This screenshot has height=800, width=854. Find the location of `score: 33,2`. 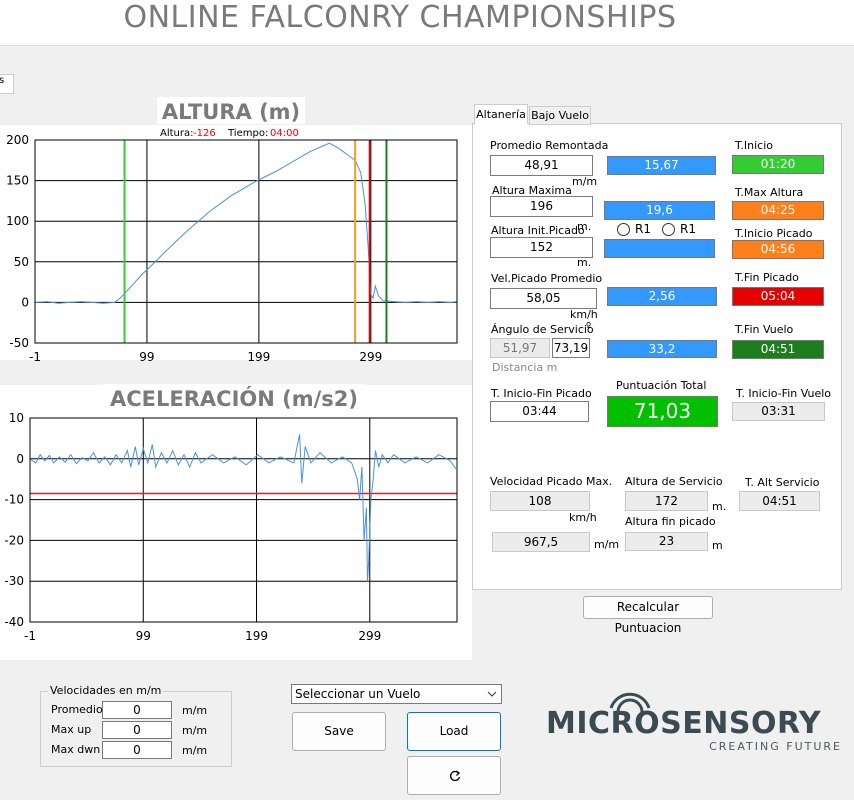

score: 33,2 is located at coordinates (662, 349).